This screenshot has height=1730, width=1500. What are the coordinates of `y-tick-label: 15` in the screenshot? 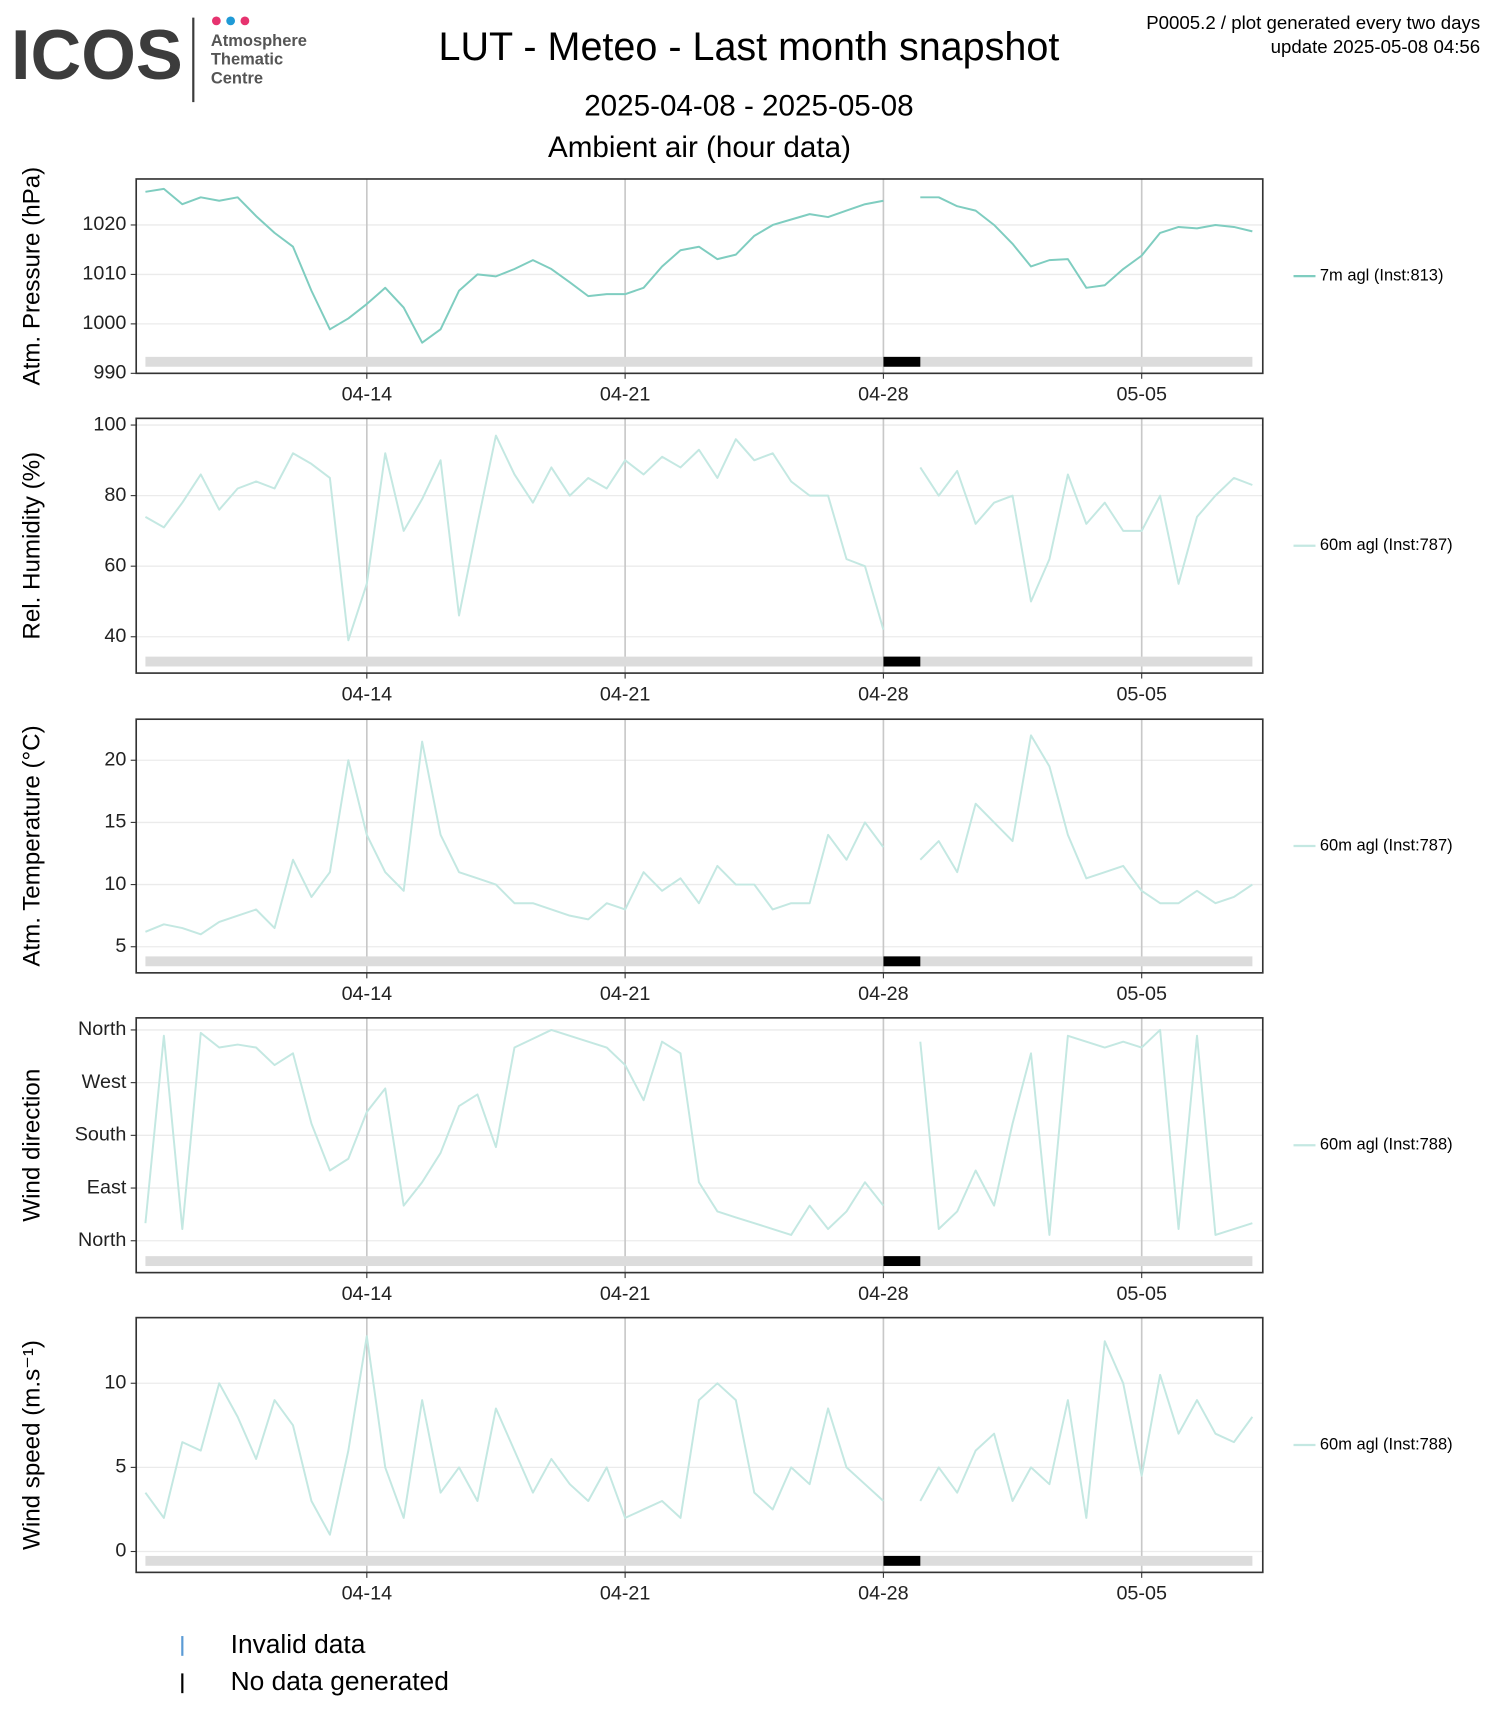 It's located at (115, 822).